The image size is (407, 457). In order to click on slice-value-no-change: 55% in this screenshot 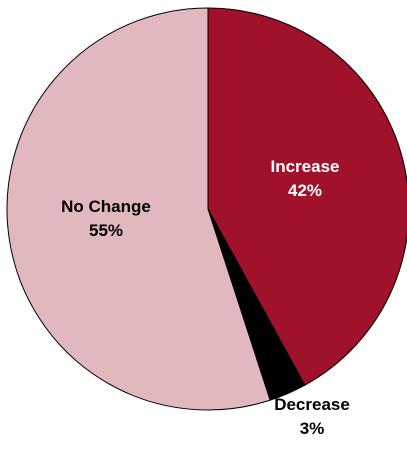, I will do `click(106, 230)`.